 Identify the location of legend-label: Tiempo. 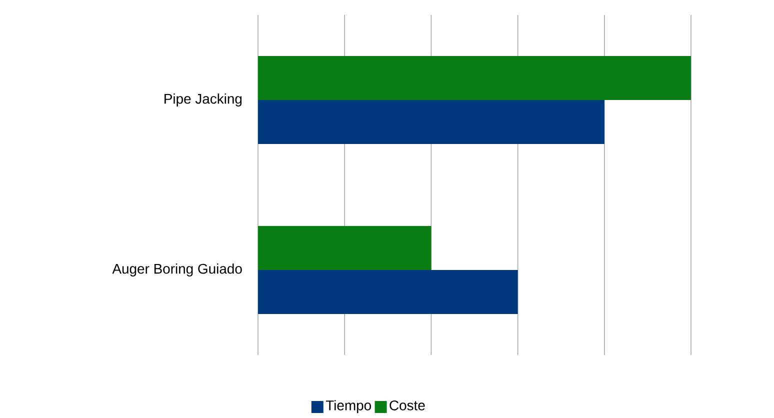
(348, 407).